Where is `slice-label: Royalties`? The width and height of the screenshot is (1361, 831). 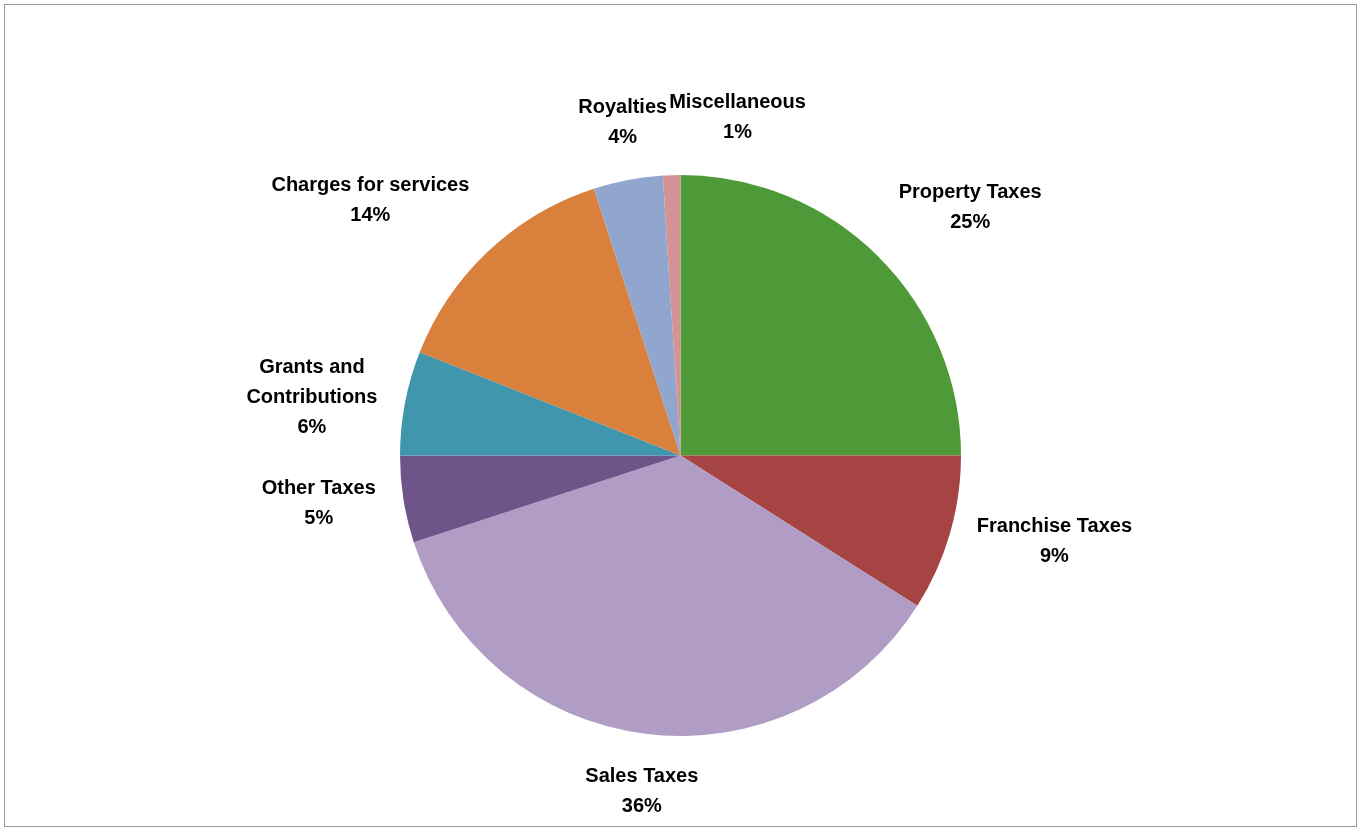
slice-label: Royalties is located at coordinates (623, 105).